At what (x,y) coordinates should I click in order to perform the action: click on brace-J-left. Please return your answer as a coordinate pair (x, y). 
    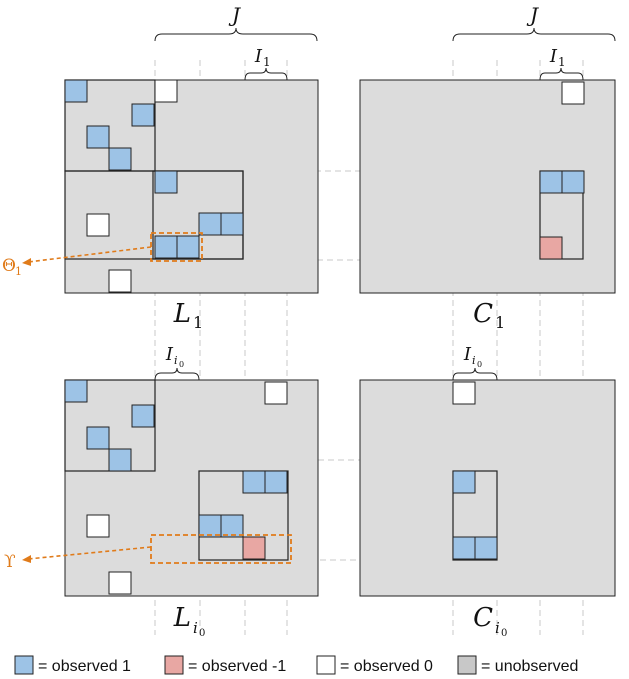
    Looking at the image, I should click on (236, 34).